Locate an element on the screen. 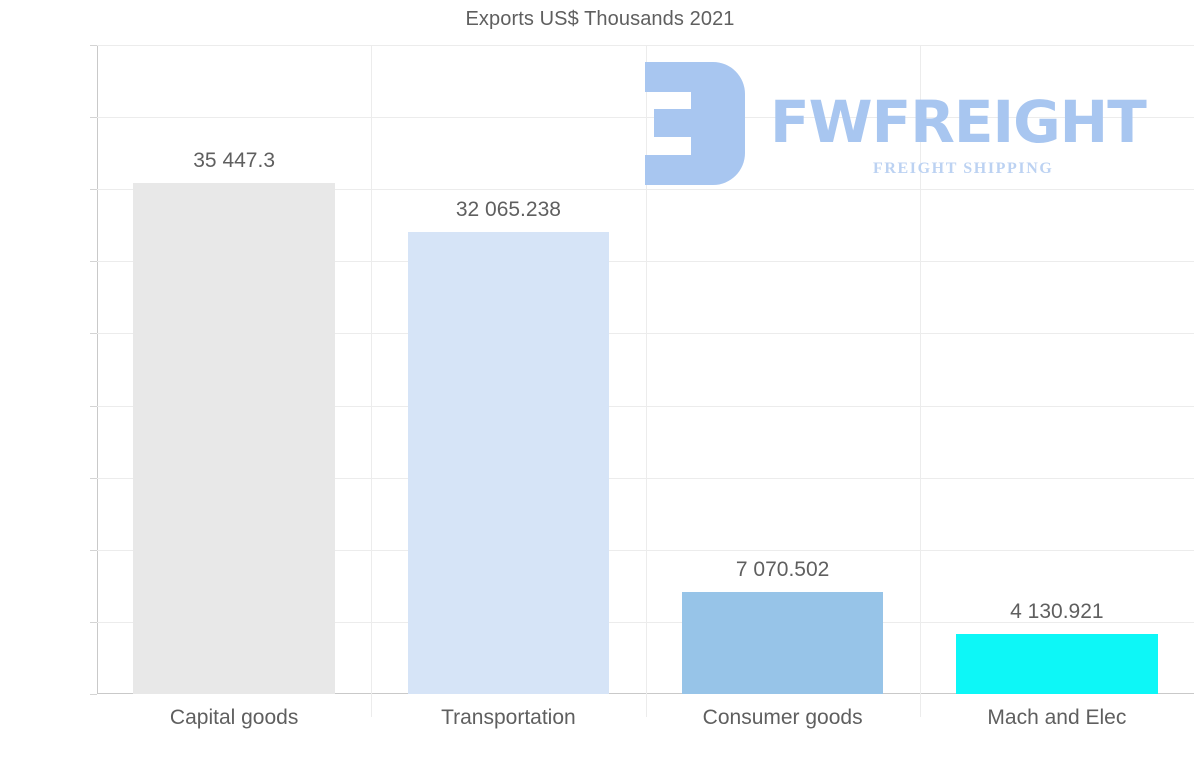  chart-title: Exports US$ Thousands 2021 is located at coordinates (600, 19).